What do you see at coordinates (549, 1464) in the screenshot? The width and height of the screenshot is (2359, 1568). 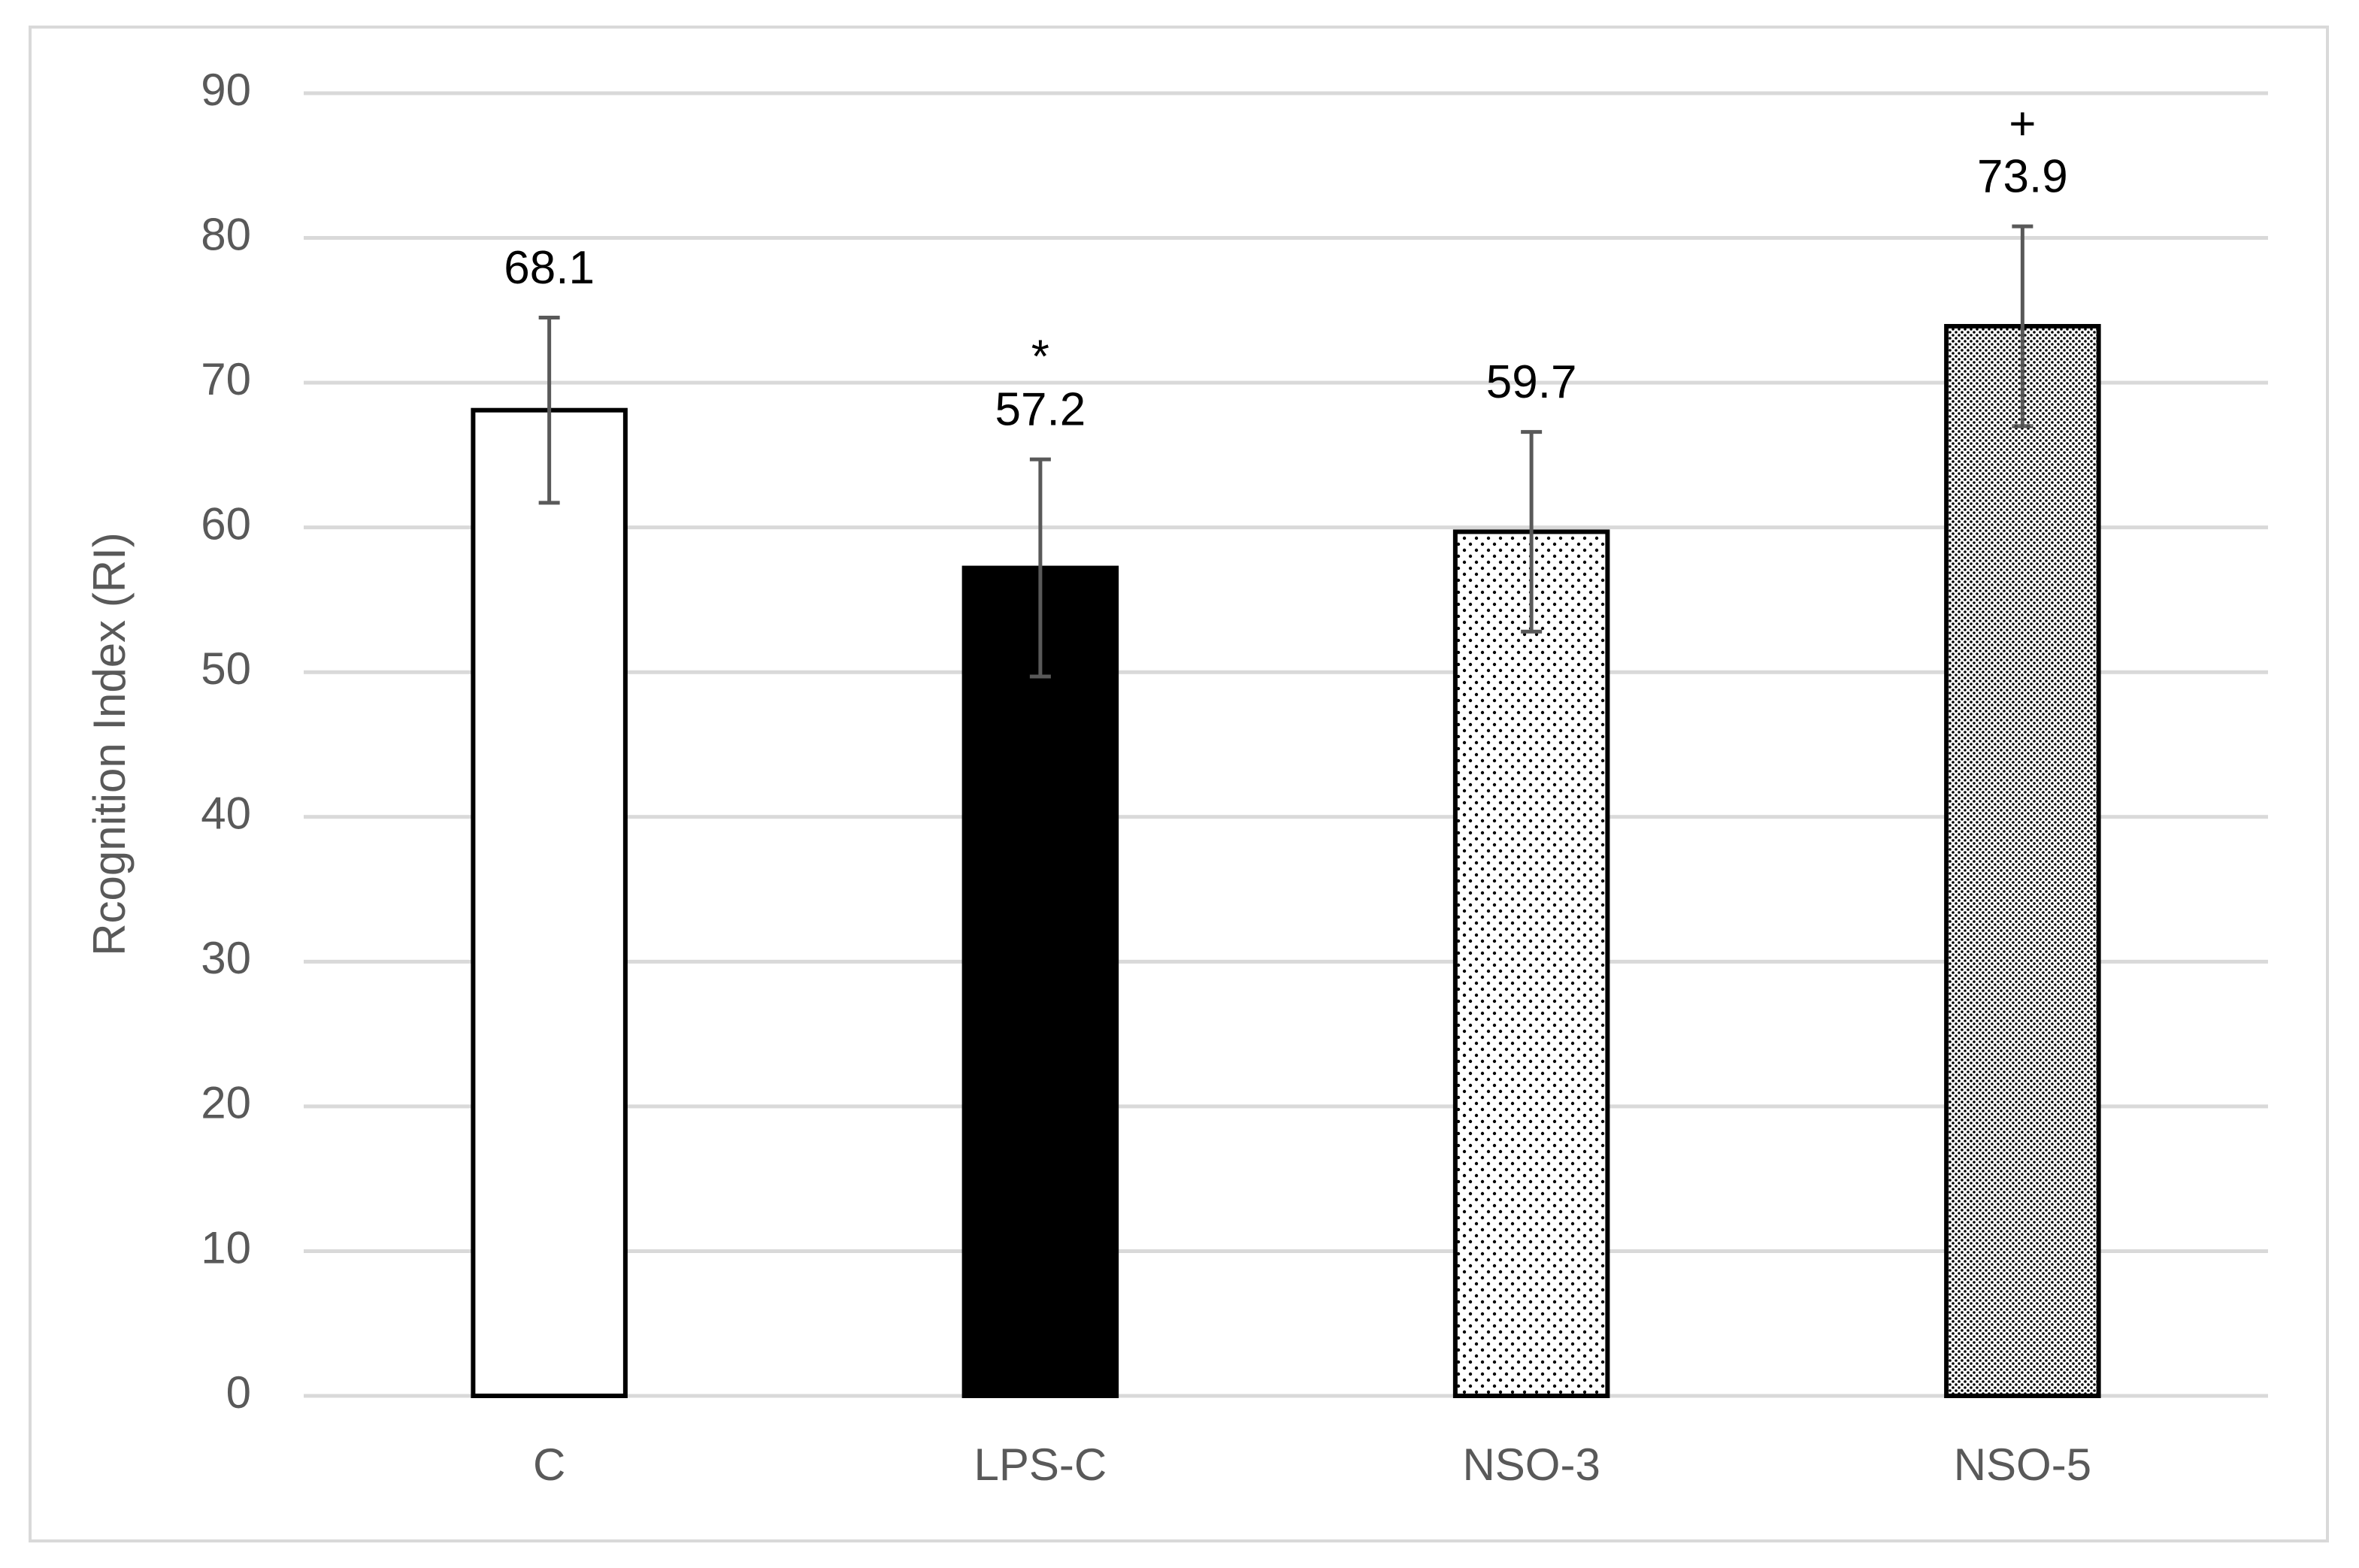 I see `x-tick-label: C` at bounding box center [549, 1464].